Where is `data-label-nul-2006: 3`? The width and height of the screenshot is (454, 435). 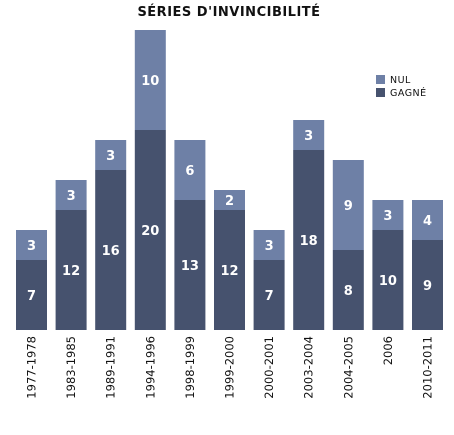
data-label-nul-2006: 3 is located at coordinates (387, 216).